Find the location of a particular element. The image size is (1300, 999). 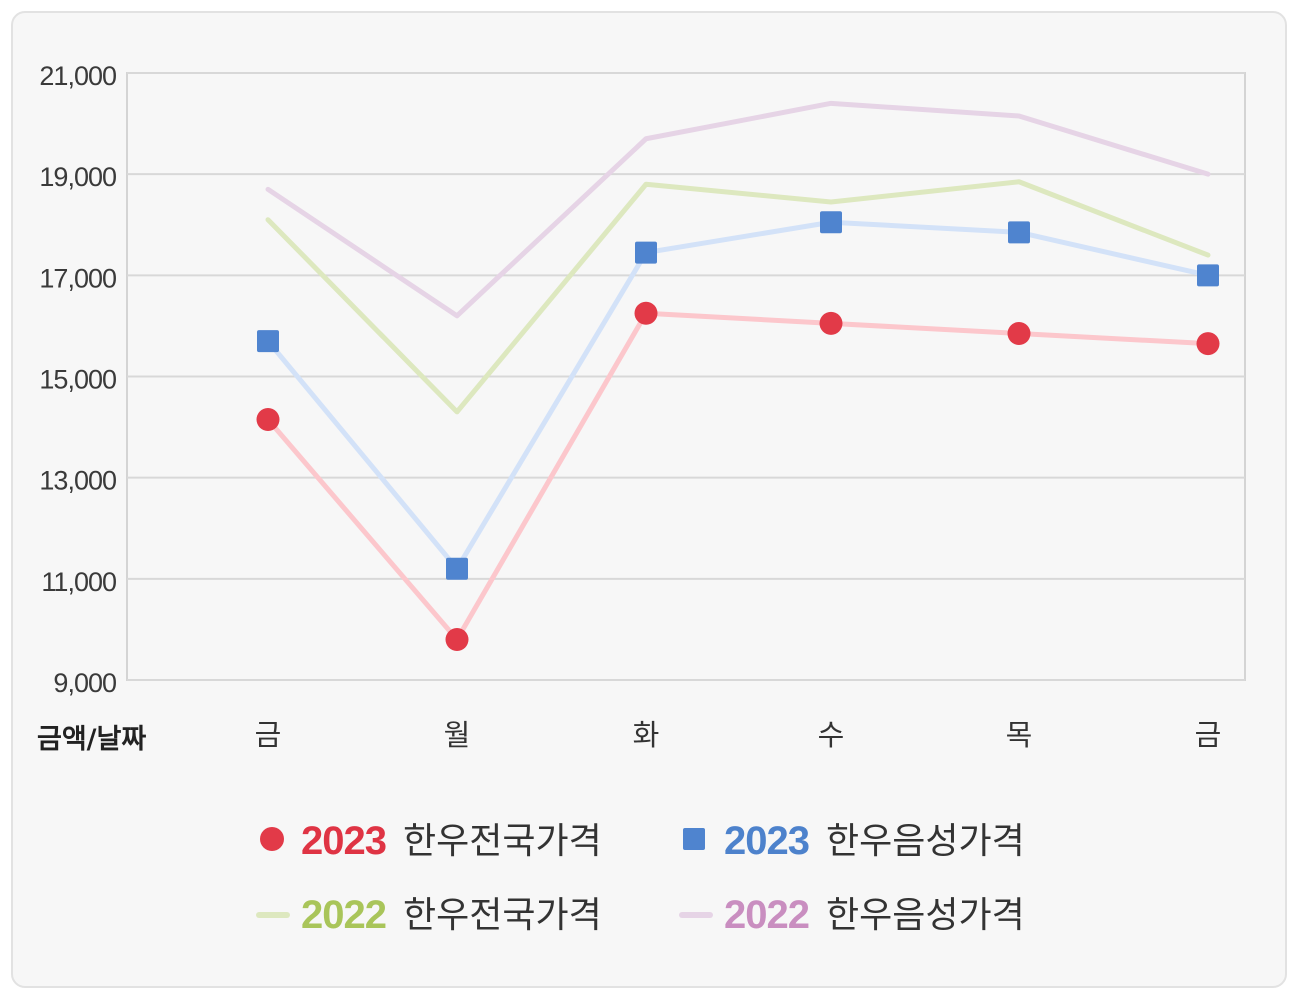

y-tick-label: 11,000 is located at coordinates (78, 582).